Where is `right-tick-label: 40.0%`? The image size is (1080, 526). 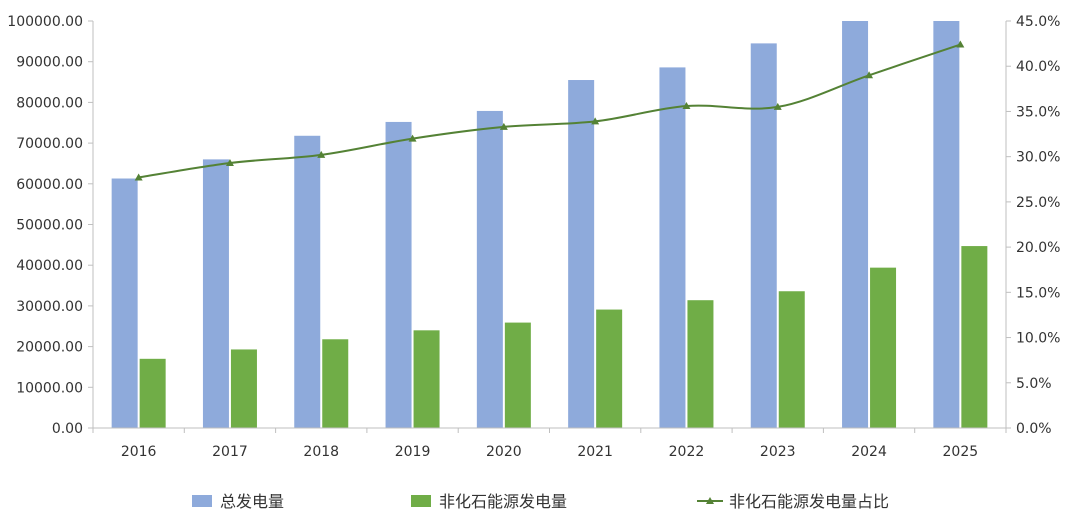
right-tick-label: 40.0% is located at coordinates (1038, 67).